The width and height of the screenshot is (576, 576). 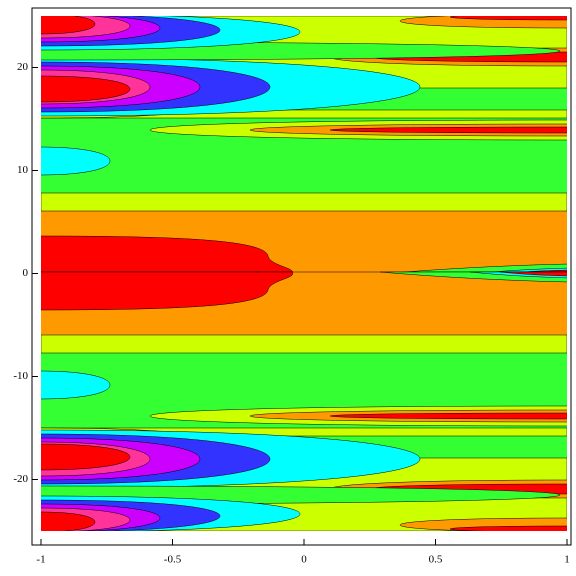 What do you see at coordinates (23, 170) in the screenshot?
I see `y-tick-label: 10` at bounding box center [23, 170].